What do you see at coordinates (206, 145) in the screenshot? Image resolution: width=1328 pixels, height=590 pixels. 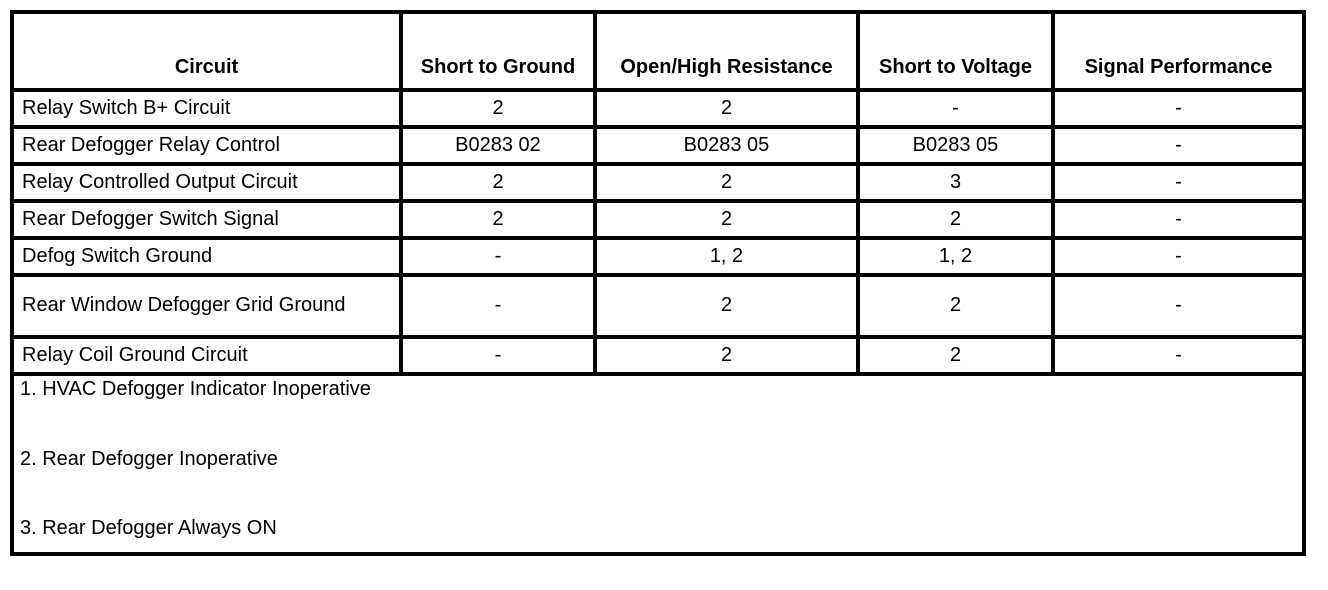 I see `circuit-cell: Rear Defogger Relay Control` at bounding box center [206, 145].